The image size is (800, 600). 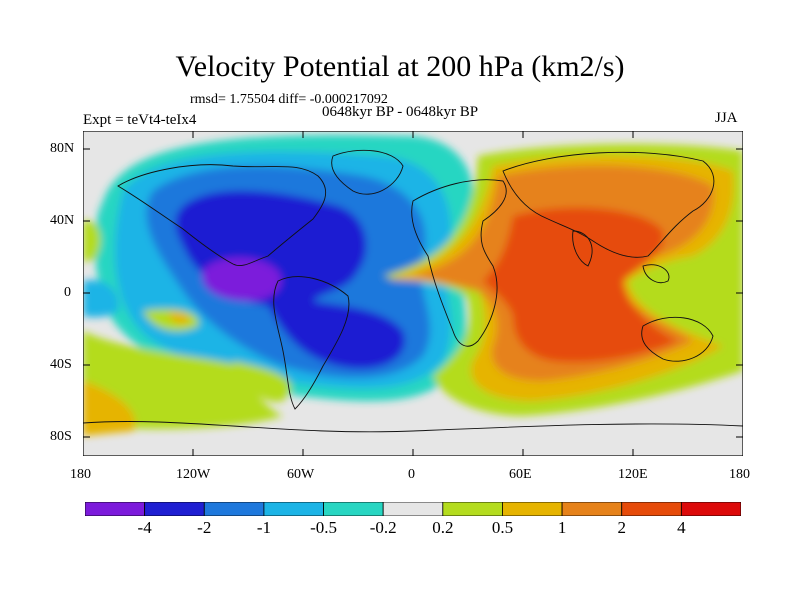 What do you see at coordinates (62, 148) in the screenshot?
I see `lat-tick-label: 80N` at bounding box center [62, 148].